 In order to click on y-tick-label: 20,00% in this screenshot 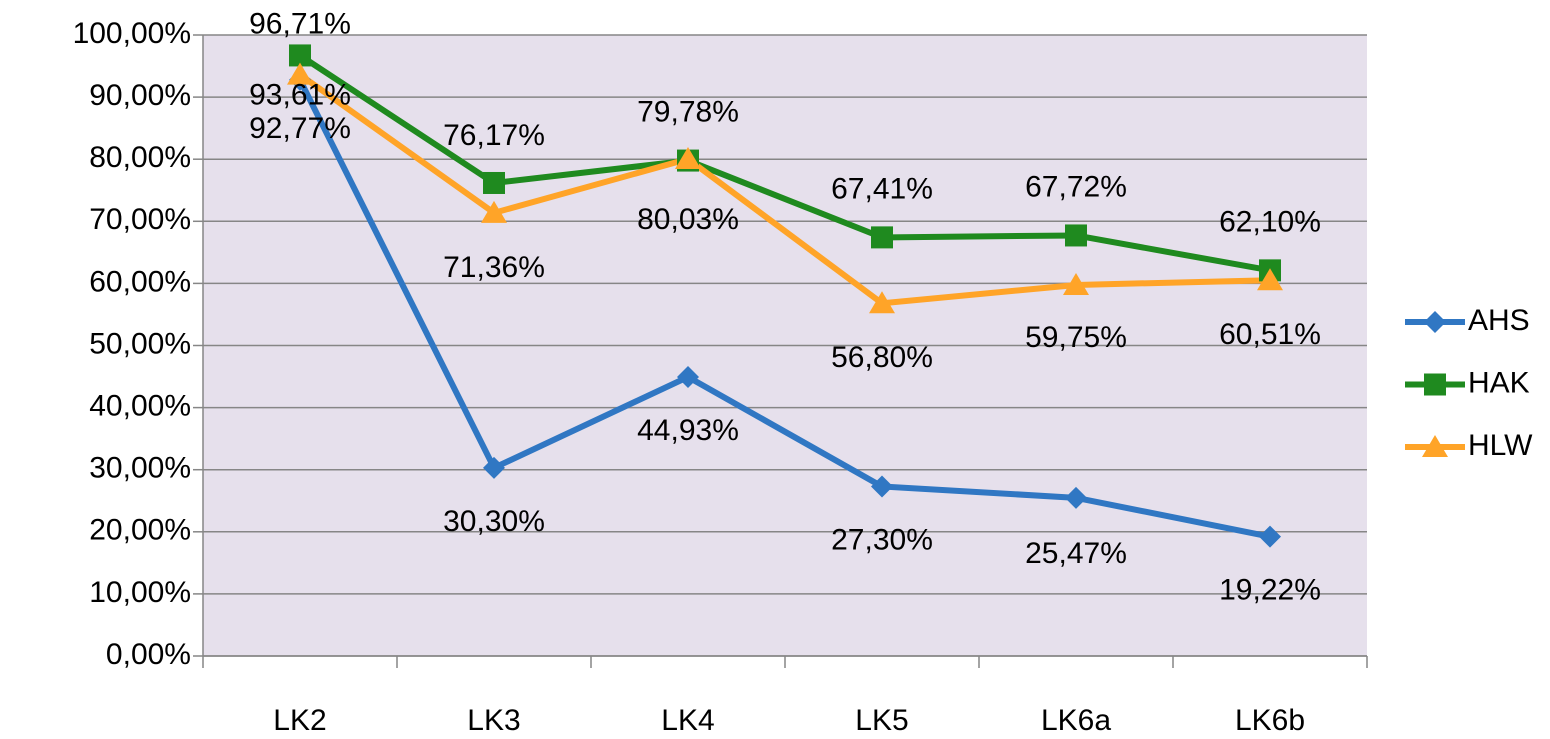, I will do `click(140, 530)`.